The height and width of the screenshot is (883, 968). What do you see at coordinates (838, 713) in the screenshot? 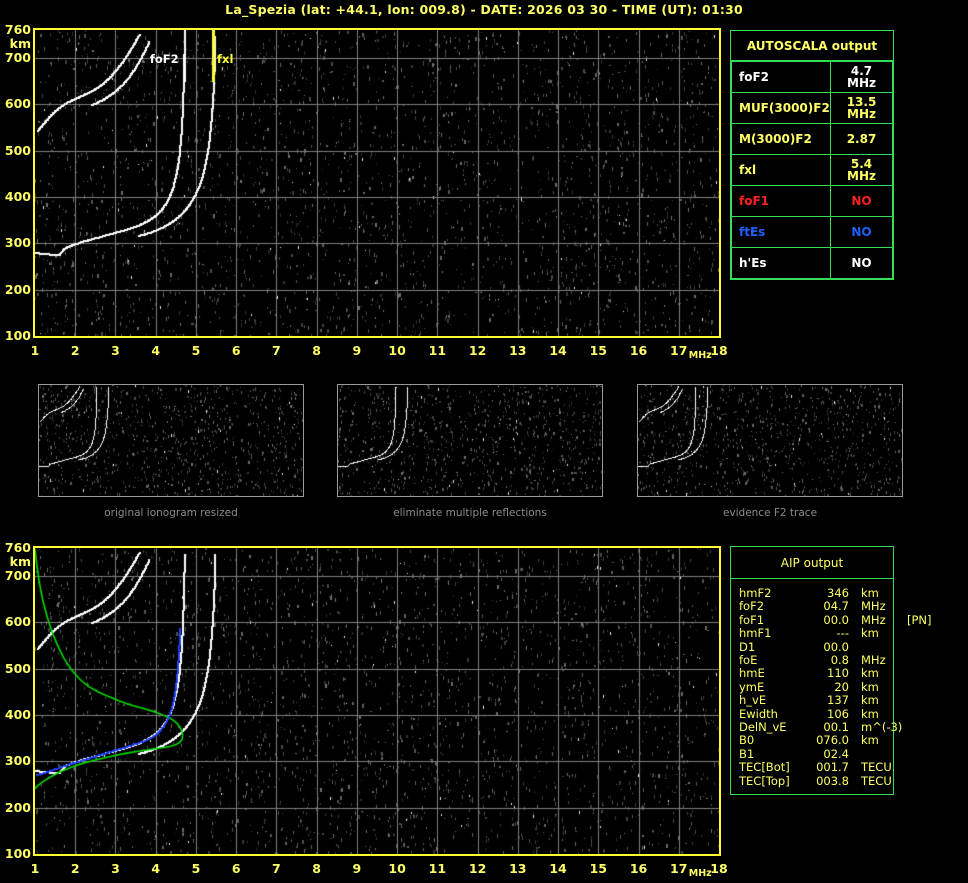
I see `aip-param-value: 106` at bounding box center [838, 713].